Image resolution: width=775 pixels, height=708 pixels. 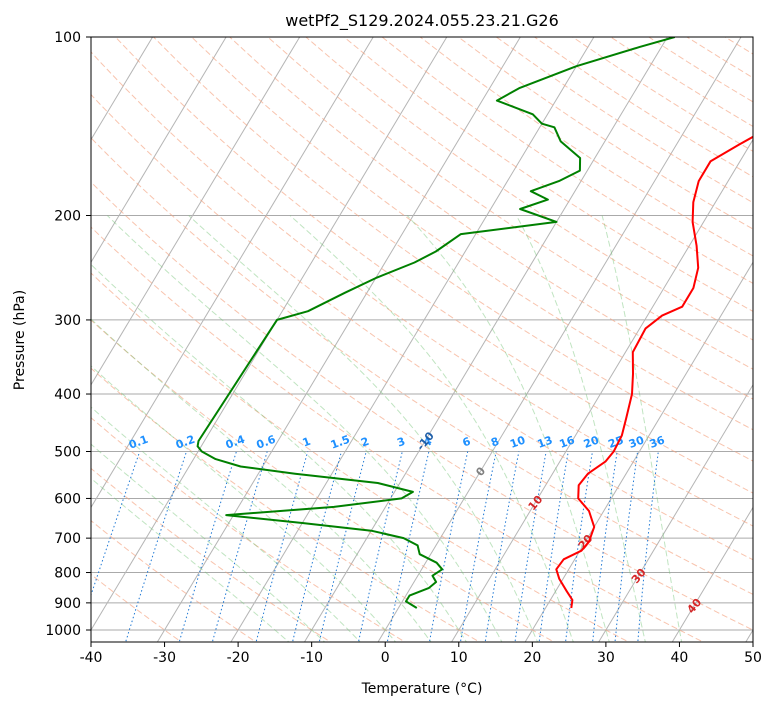 I want to click on y-axis-label: Pressure (hPa), so click(x=20, y=340).